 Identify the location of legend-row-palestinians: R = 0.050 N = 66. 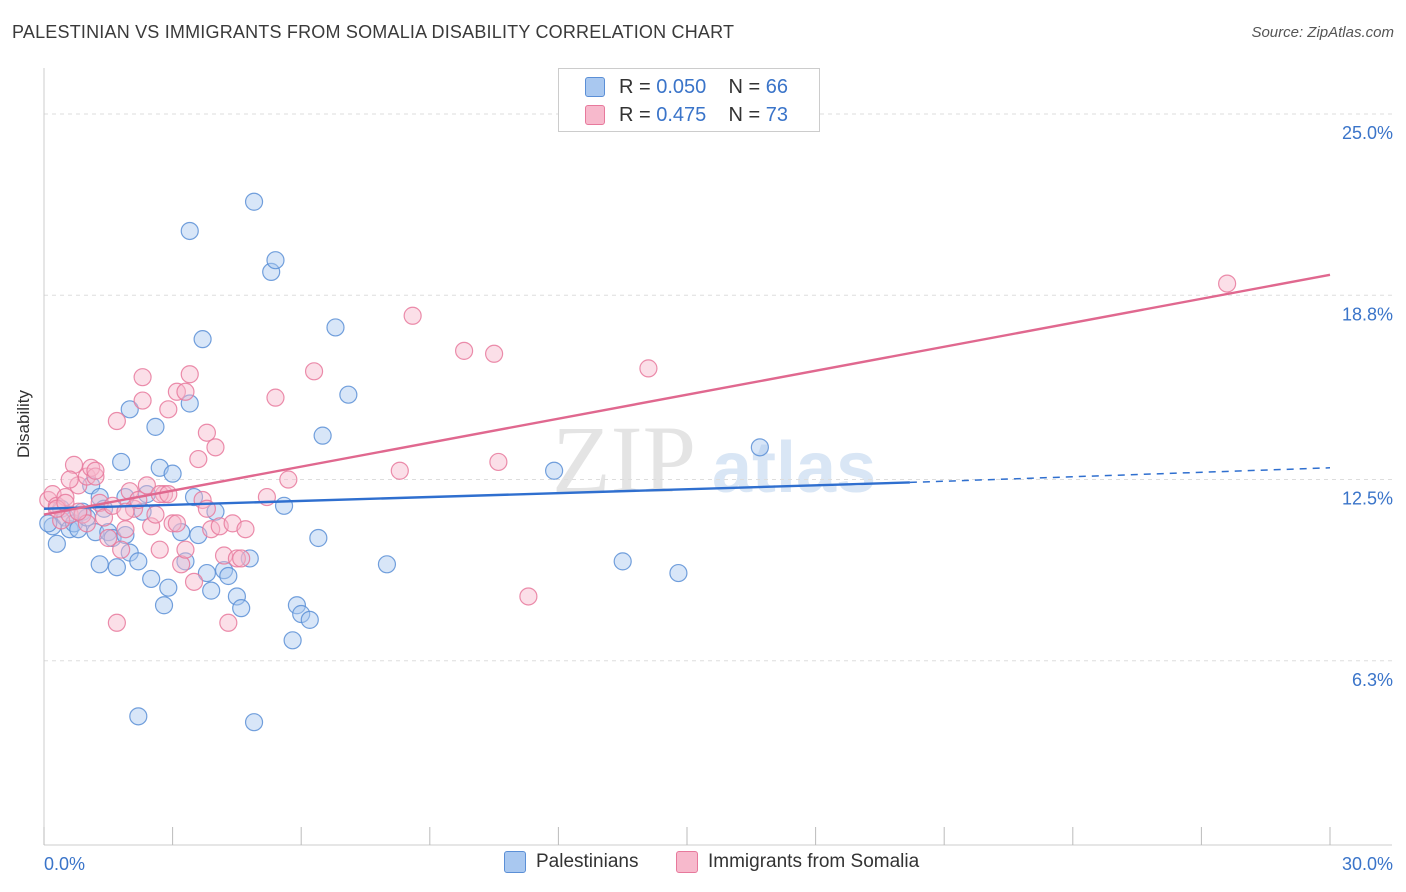
(673, 87).